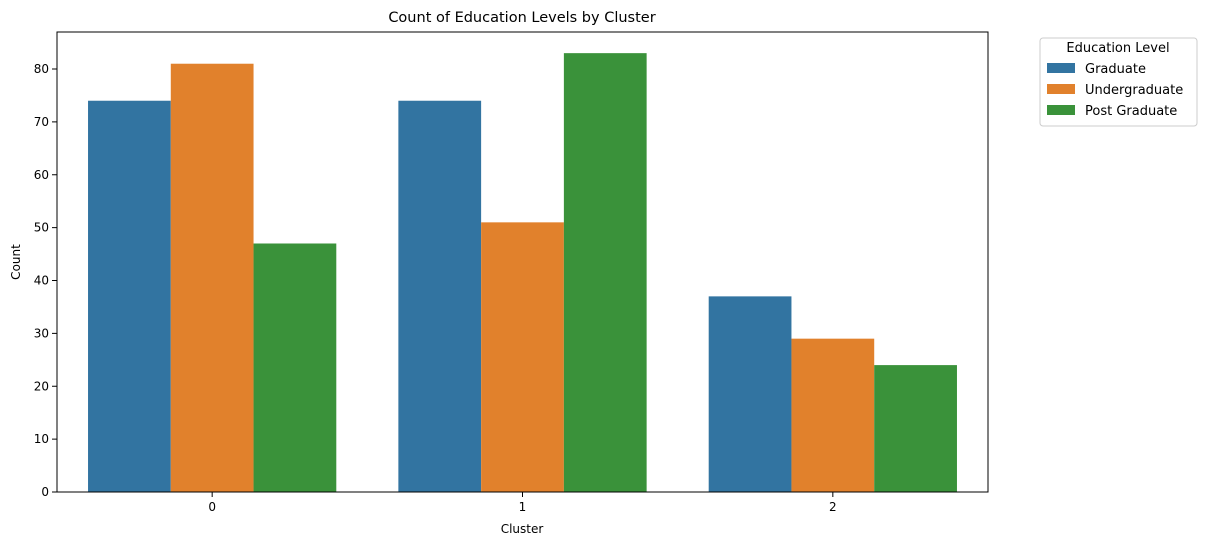  I want to click on chart-title: Count of Education Levels by Cluster, so click(521, 18).